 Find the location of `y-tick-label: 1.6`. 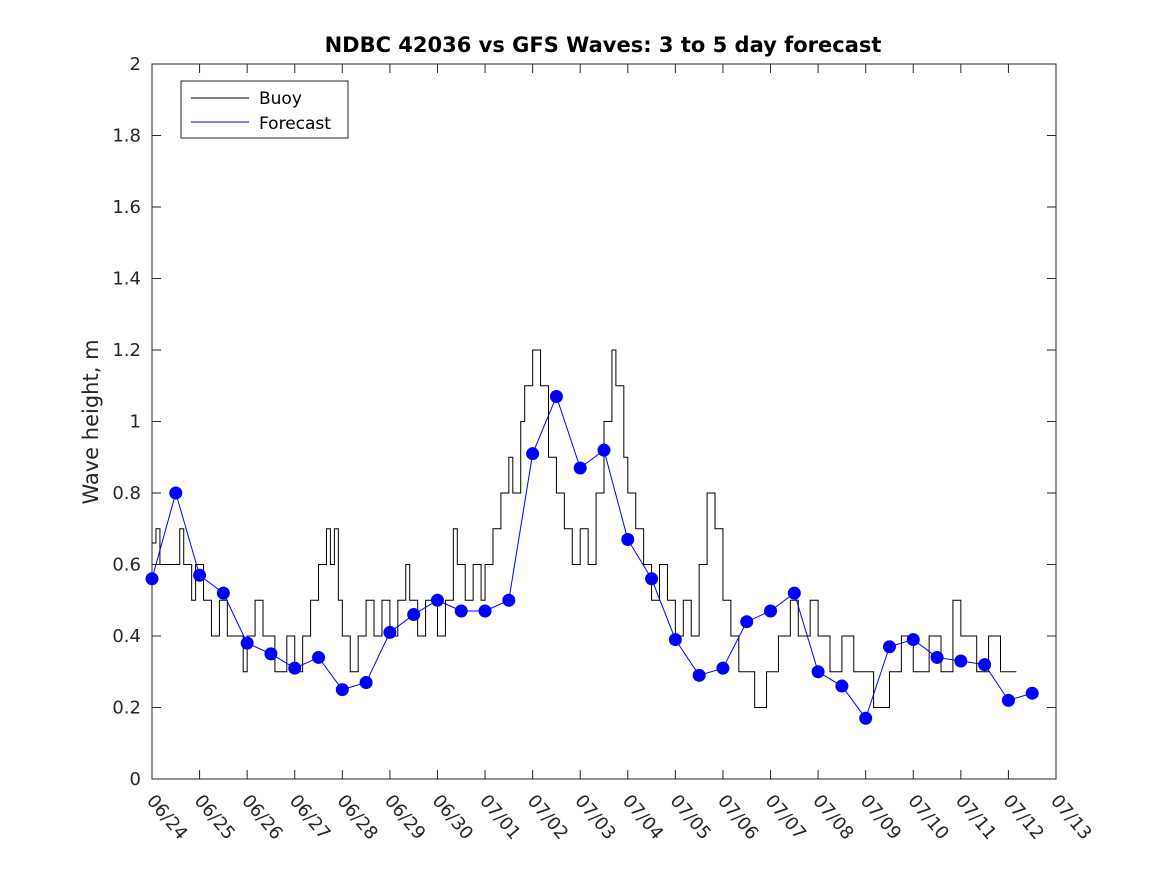

y-tick-label: 1.6 is located at coordinates (126, 207).